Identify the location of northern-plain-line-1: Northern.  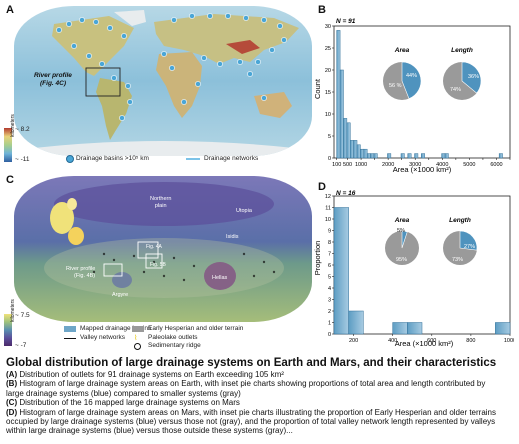
(161, 199).